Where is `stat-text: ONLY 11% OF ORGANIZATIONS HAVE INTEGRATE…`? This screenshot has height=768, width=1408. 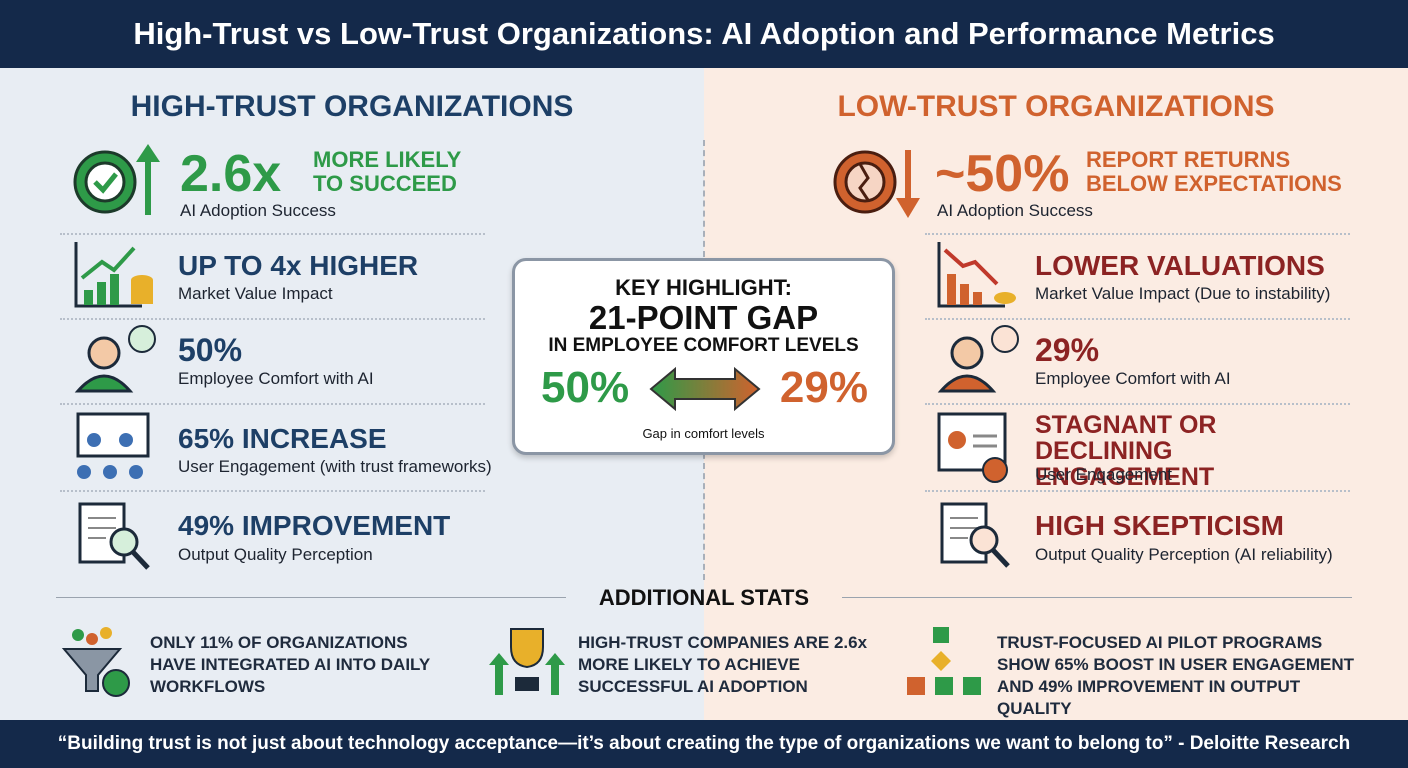
stat-text: ONLY 11% OF ORGANIZATIONS HAVE INTEGRATE… is located at coordinates (290, 664).